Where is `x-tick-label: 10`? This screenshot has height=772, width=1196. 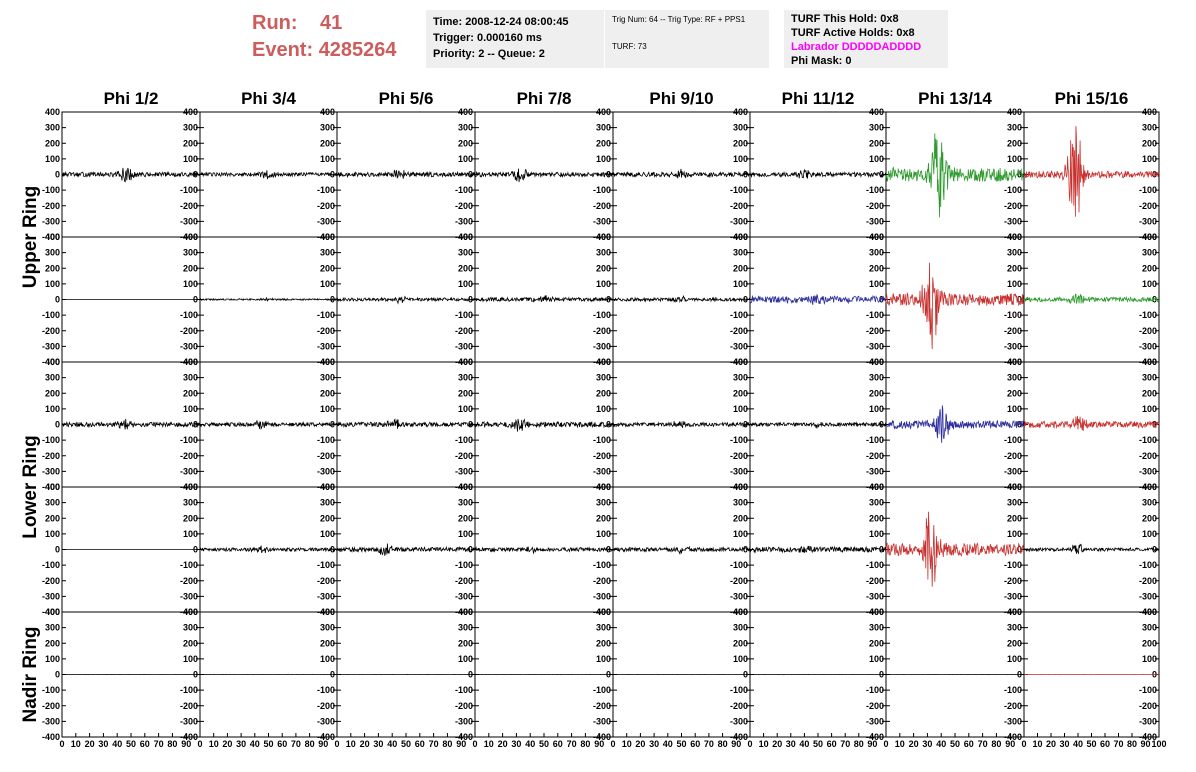 x-tick-label: 10 is located at coordinates (627, 744).